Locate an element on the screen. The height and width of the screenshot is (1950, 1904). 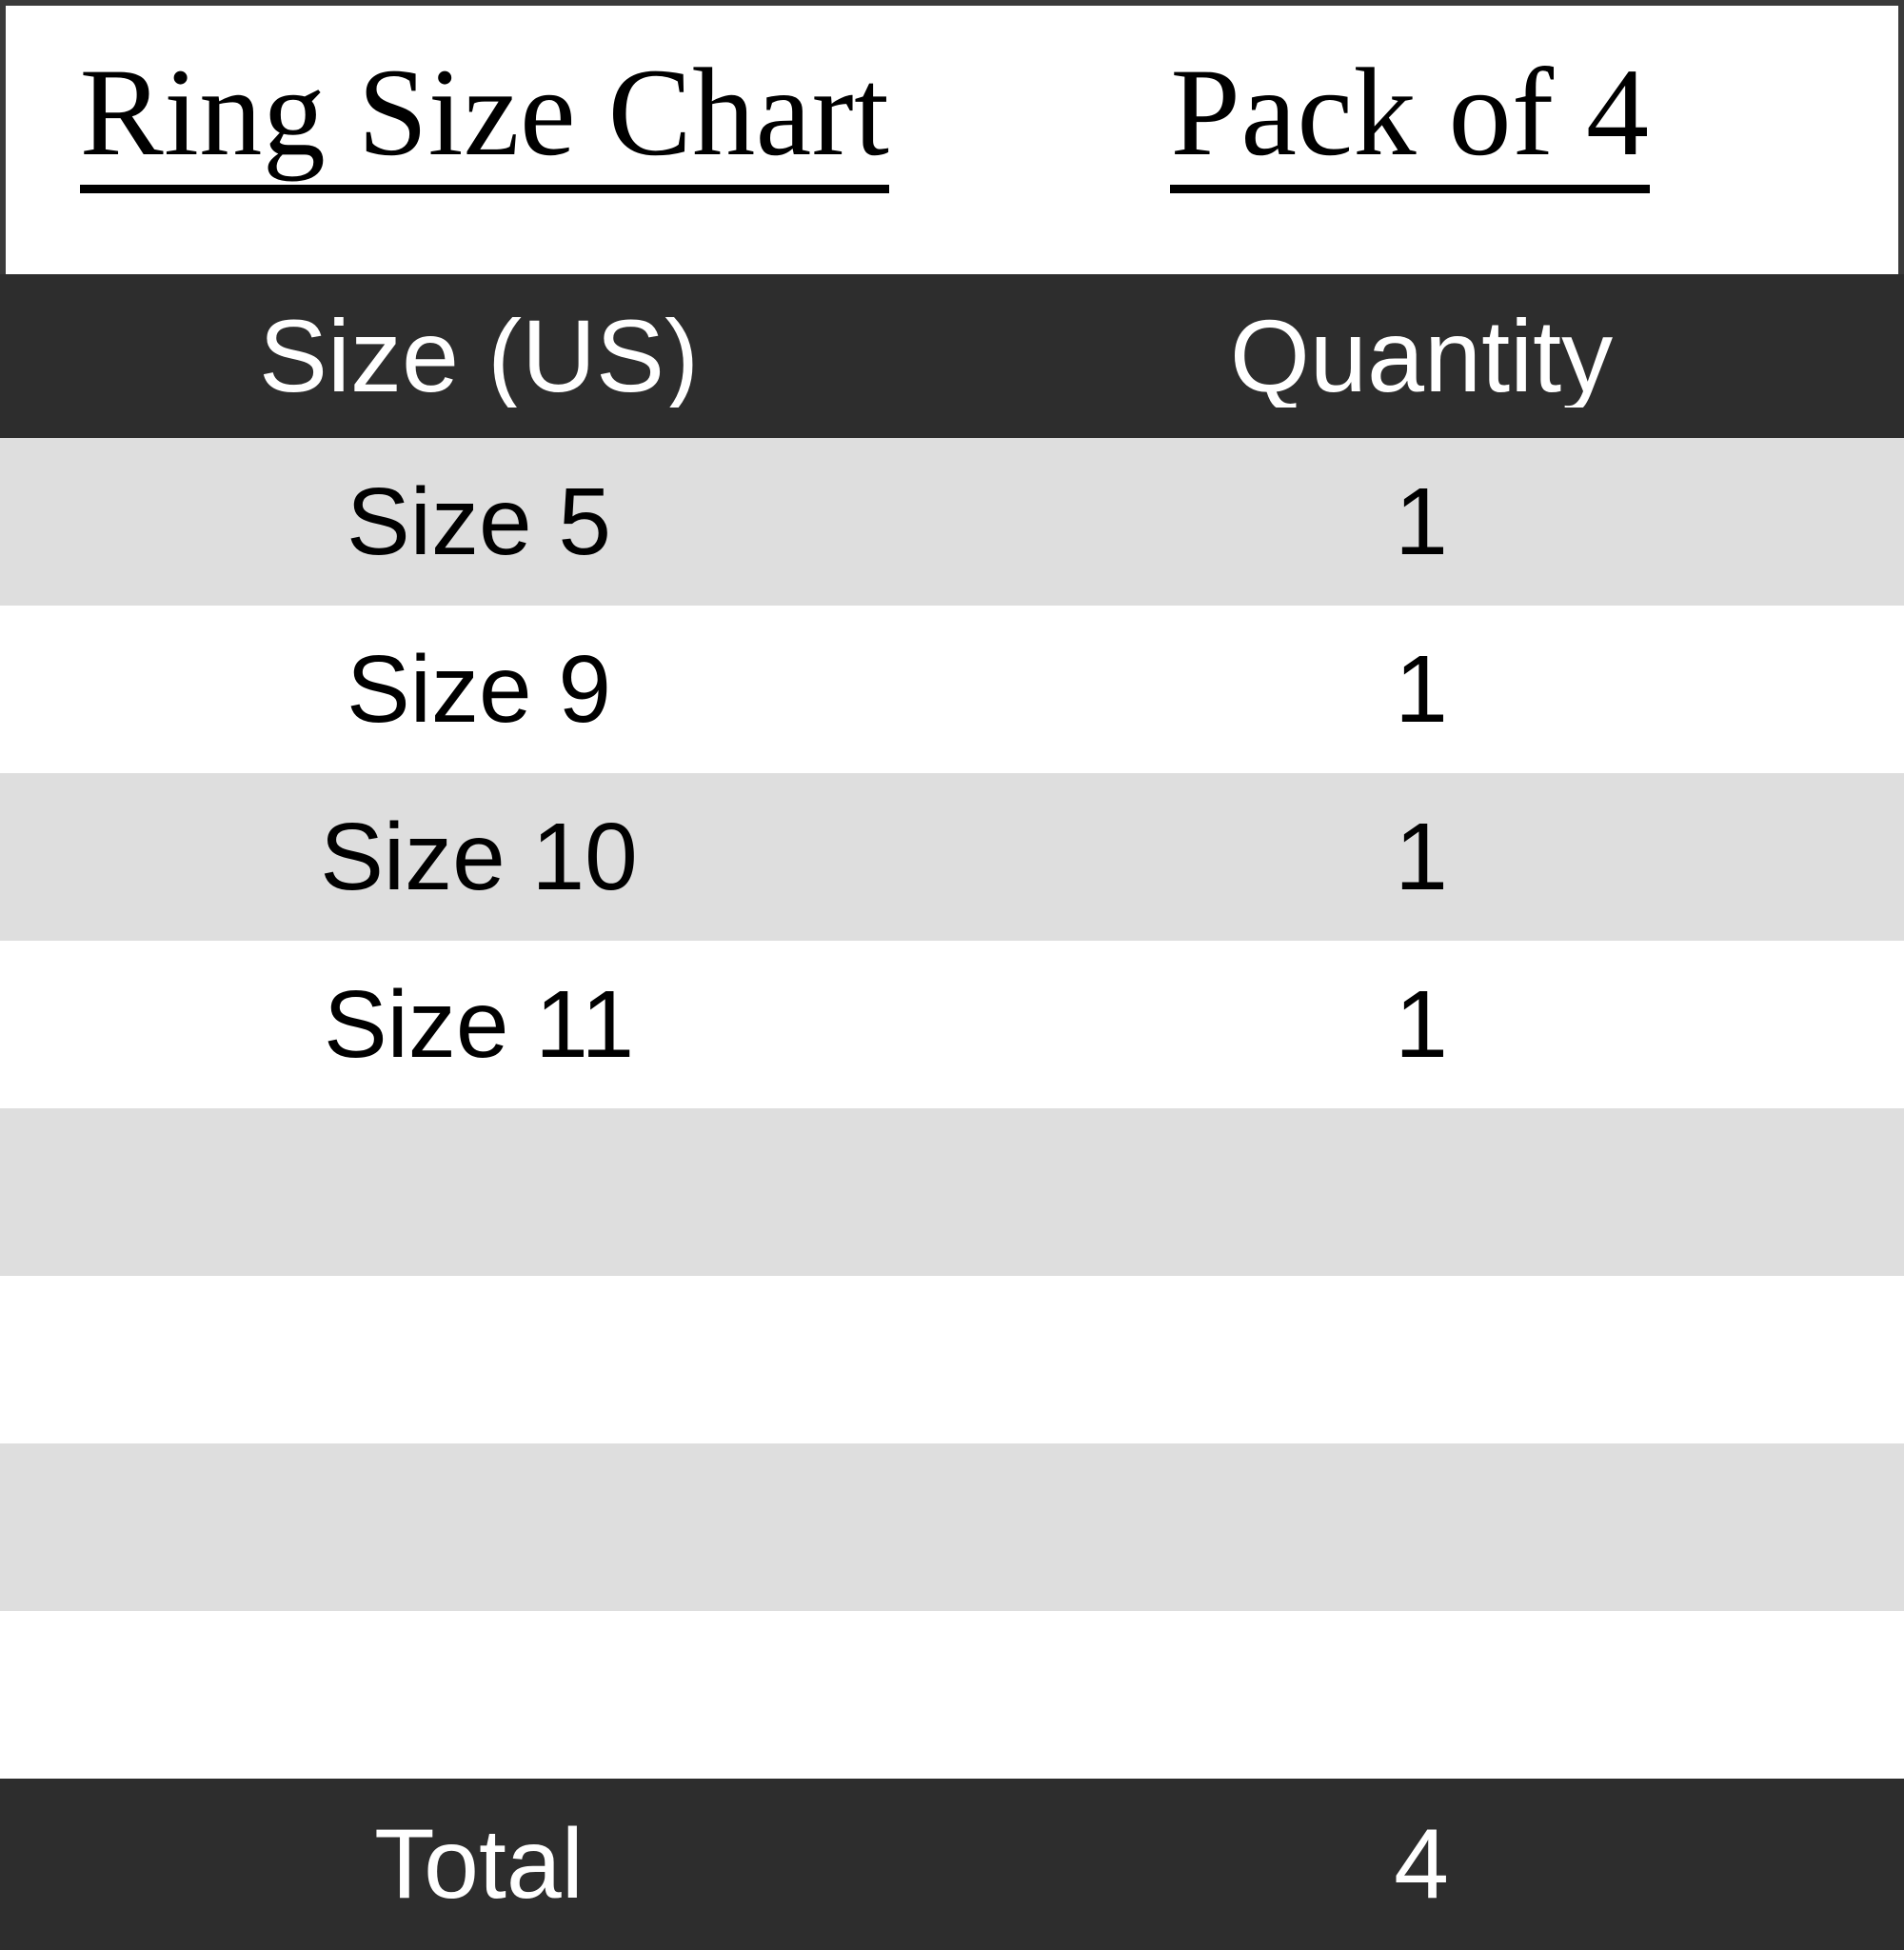
total-label: Total is located at coordinates (479, 1864).